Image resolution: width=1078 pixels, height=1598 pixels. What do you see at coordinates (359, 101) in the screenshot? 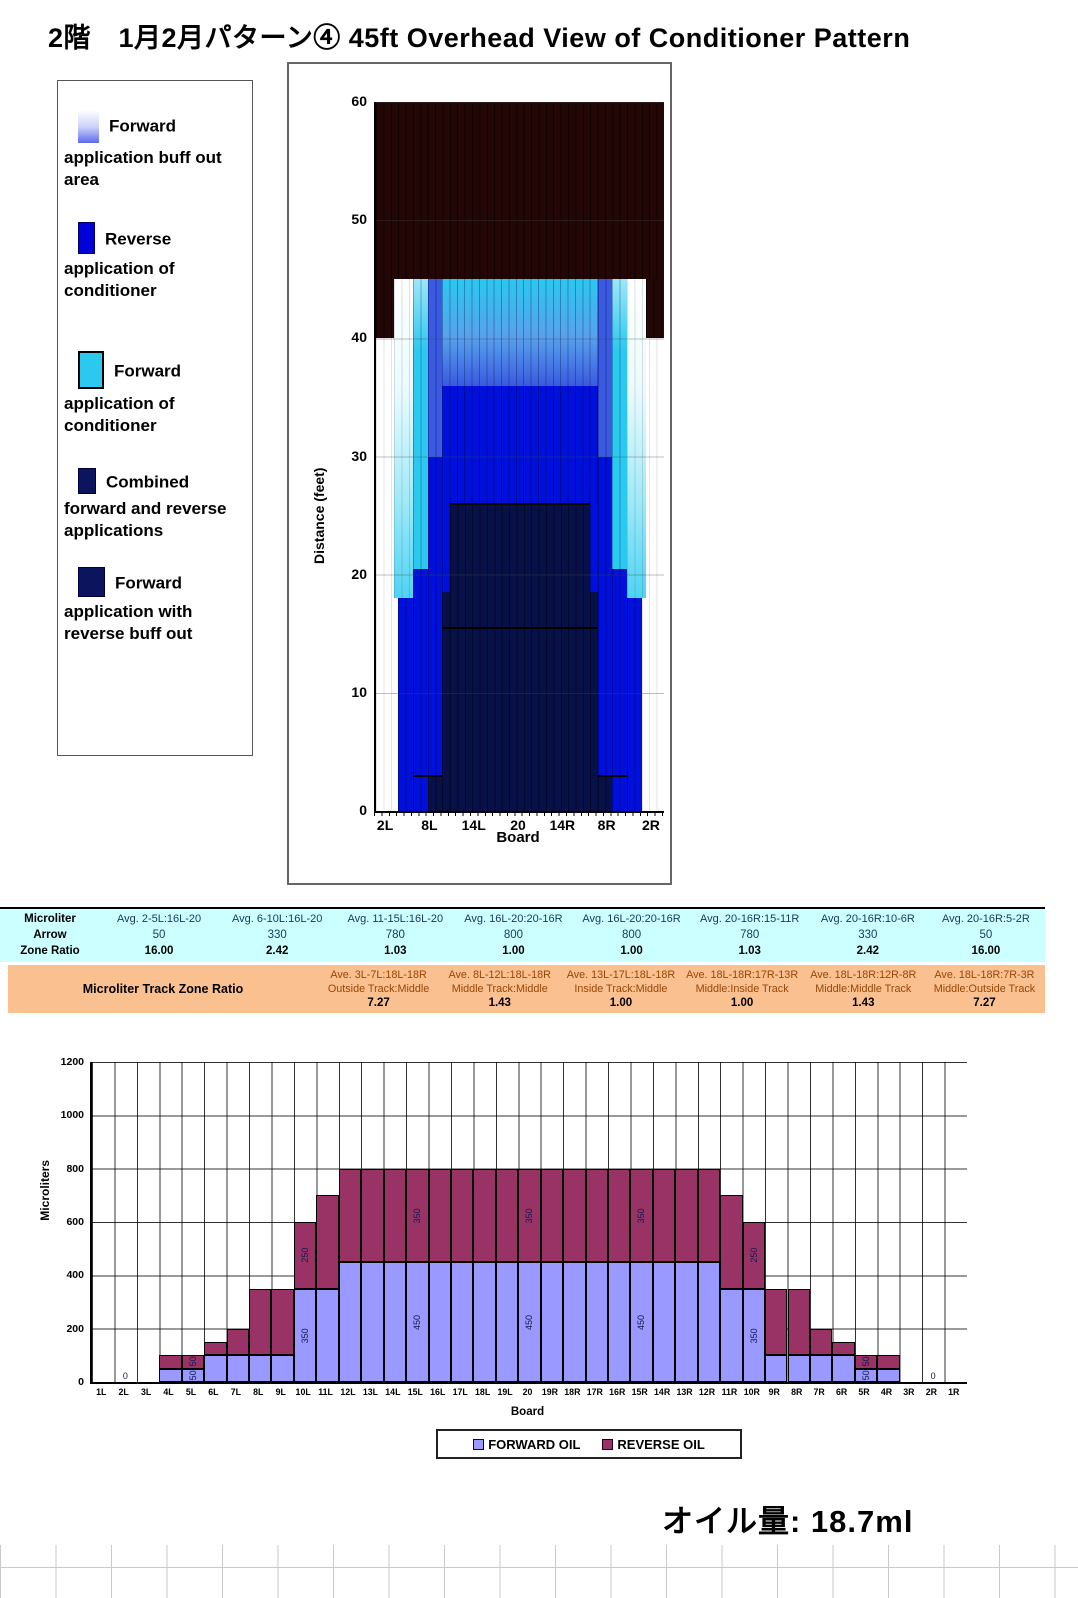
I see `overhead-y-tick-label: 60` at bounding box center [359, 101].